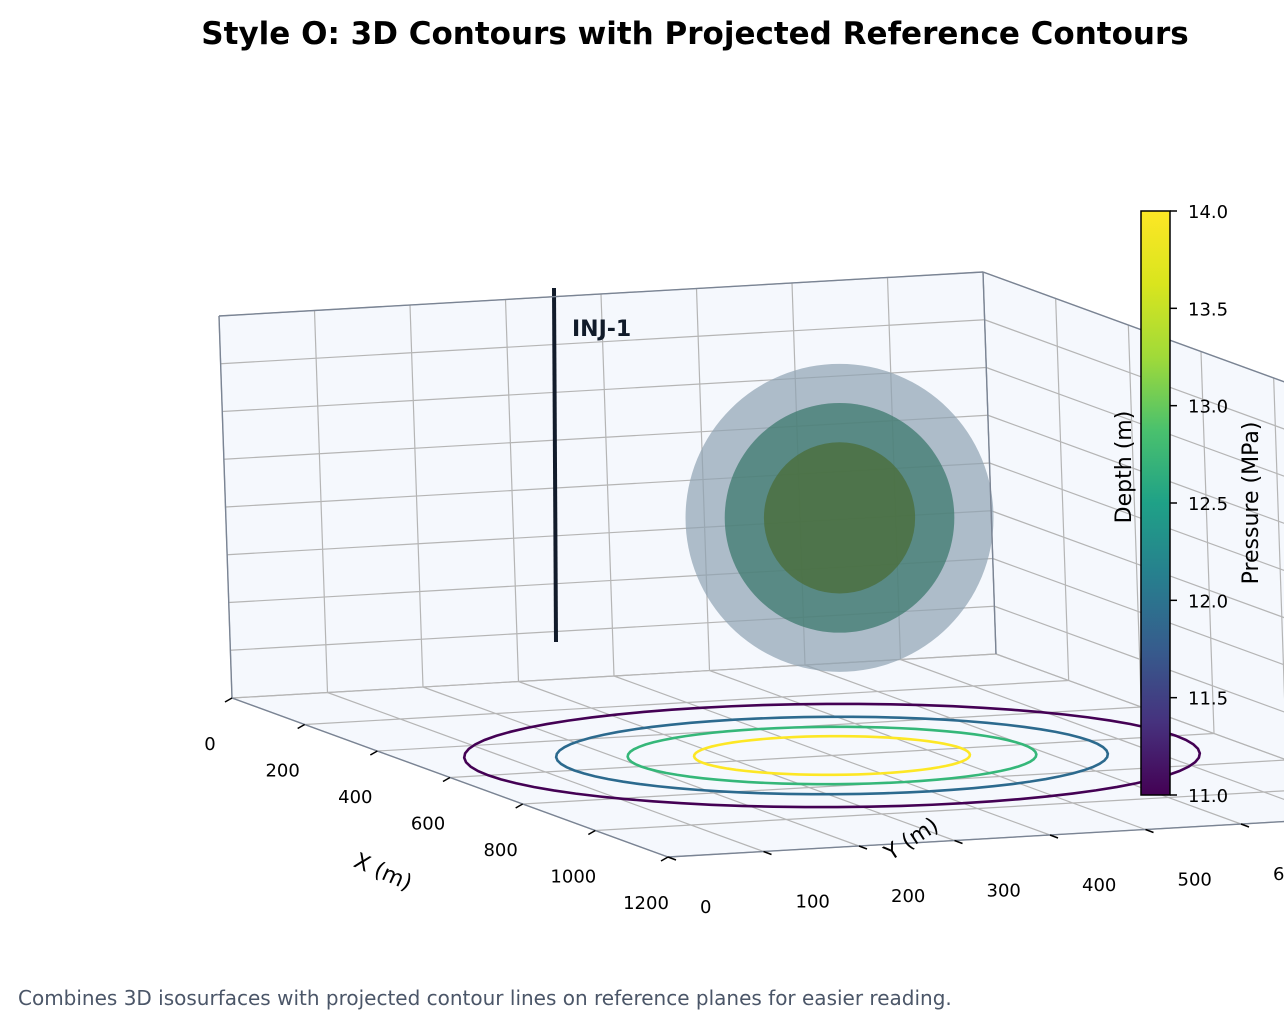  I want to click on colorbar-gradient, so click(1155, 503).